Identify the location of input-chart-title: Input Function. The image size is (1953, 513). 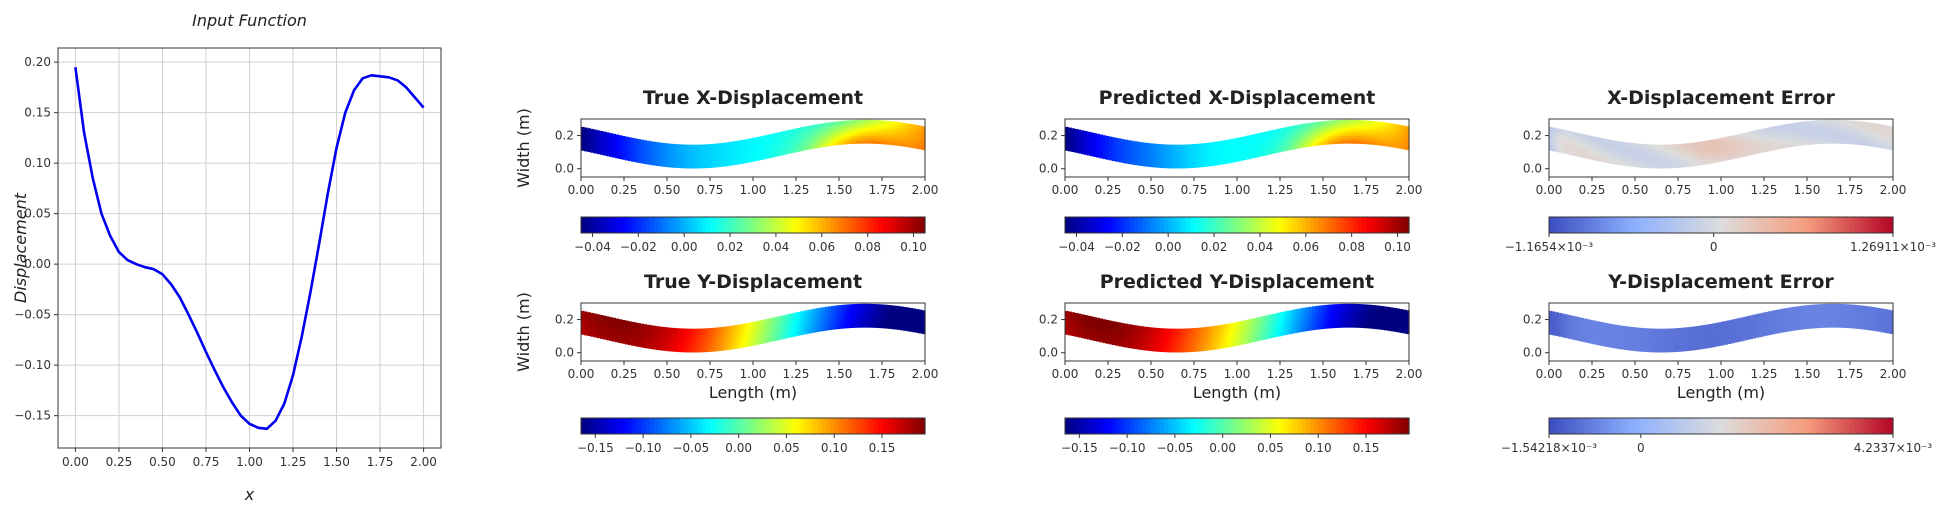
(249, 20).